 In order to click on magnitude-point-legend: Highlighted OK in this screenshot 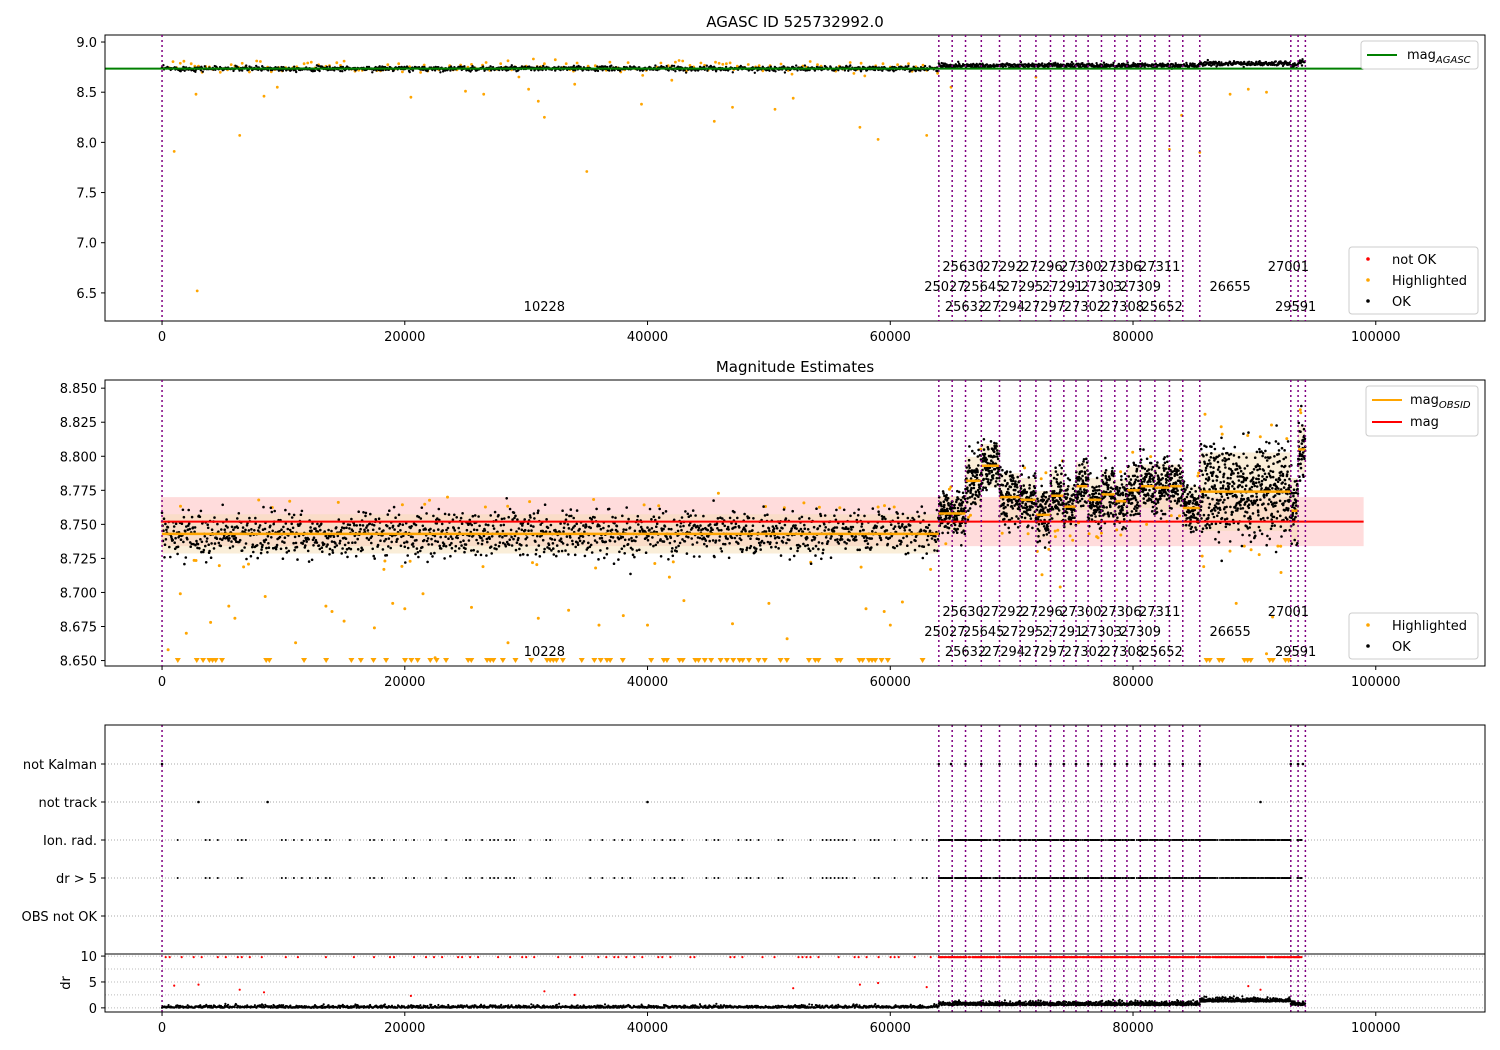, I will do `click(1413, 636)`.